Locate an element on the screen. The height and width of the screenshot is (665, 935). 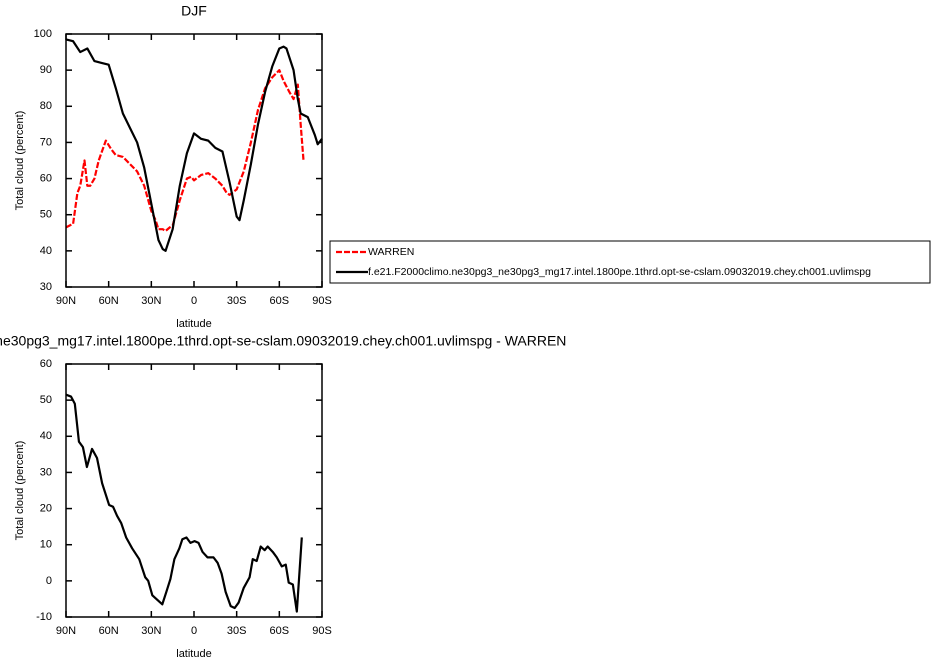
y-tick-label: 10 is located at coordinates (46, 545).